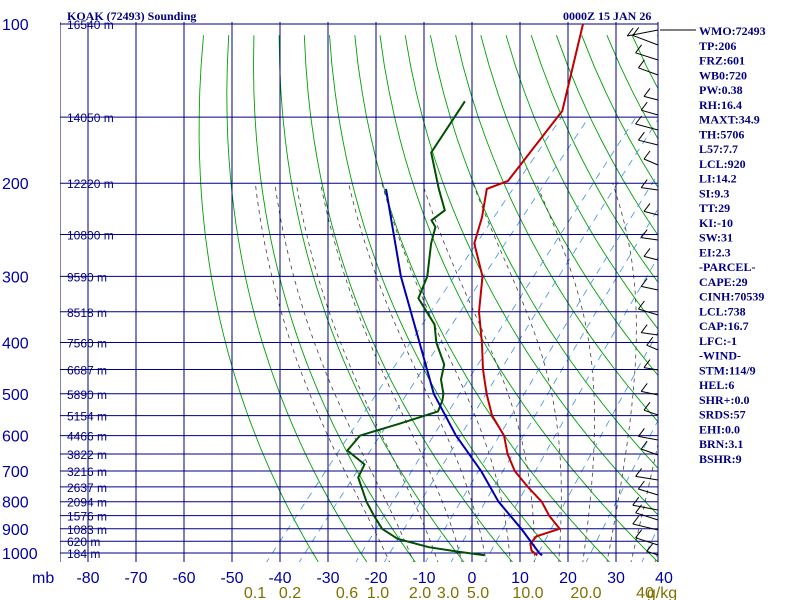 This screenshot has height=600, width=800. I want to click on mixing-ratio-label: 0.1, so click(255, 592).